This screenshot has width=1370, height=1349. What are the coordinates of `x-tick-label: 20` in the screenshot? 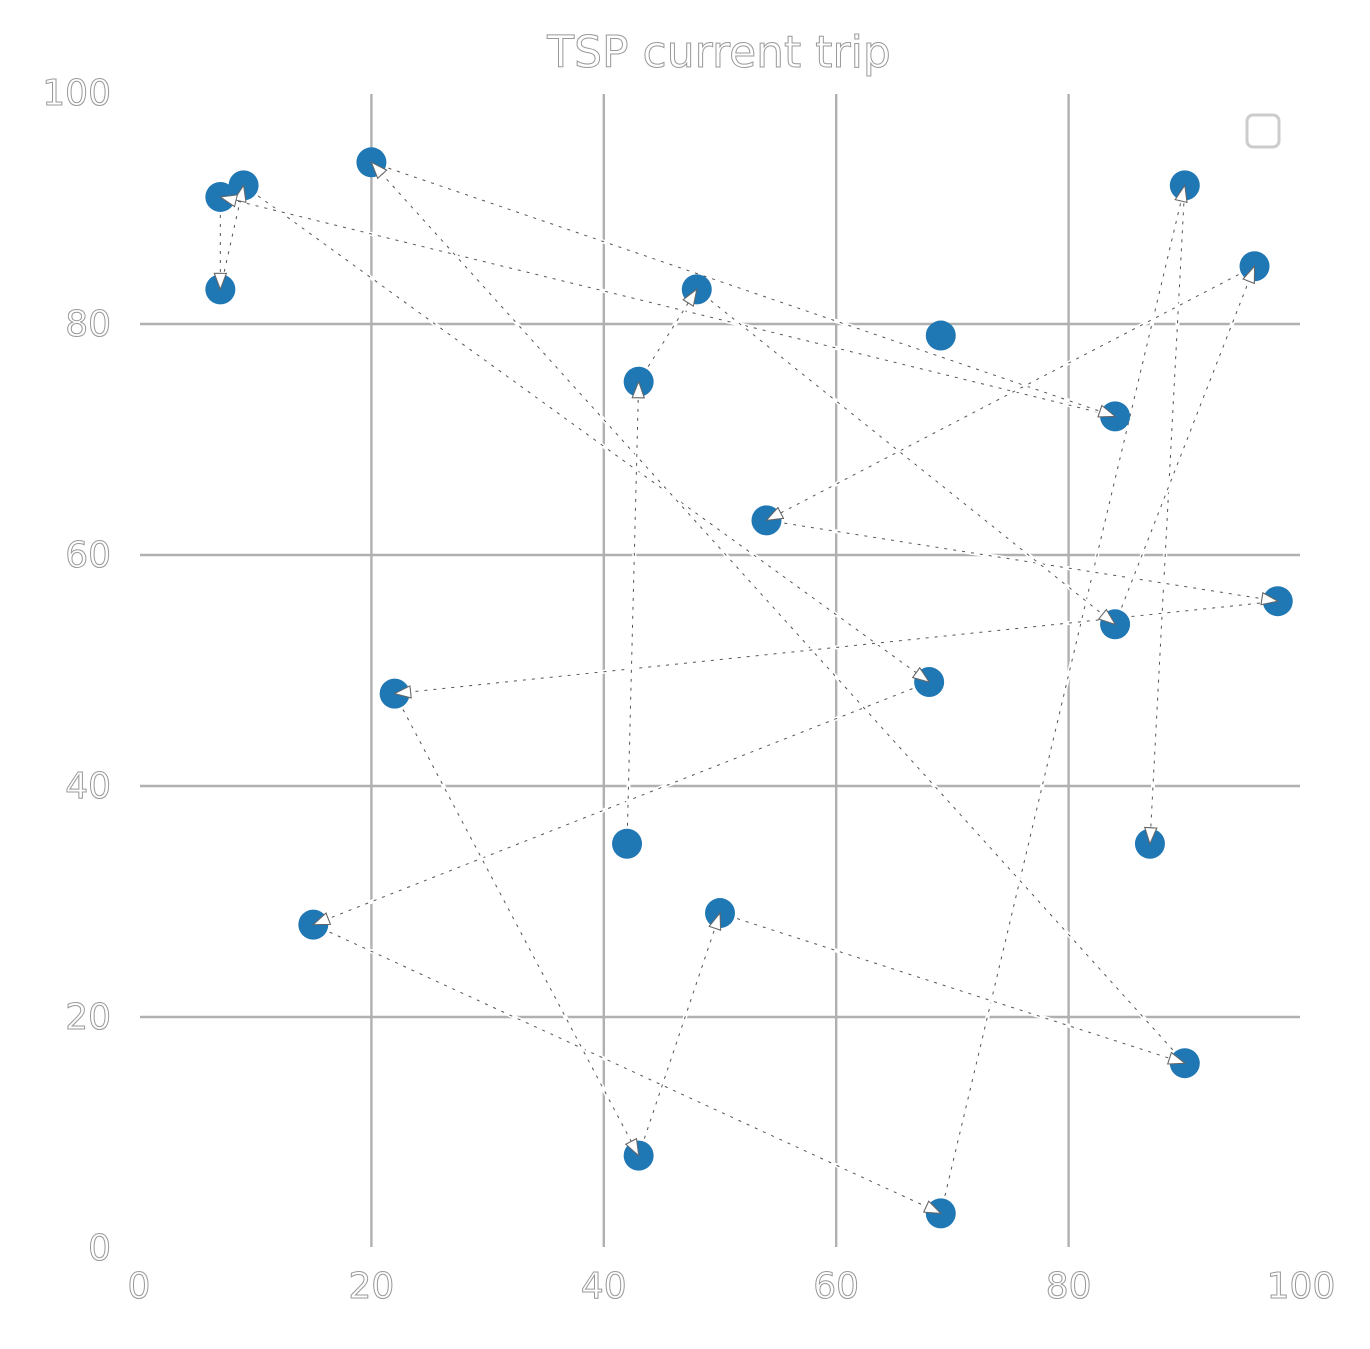 It's located at (371, 1286).